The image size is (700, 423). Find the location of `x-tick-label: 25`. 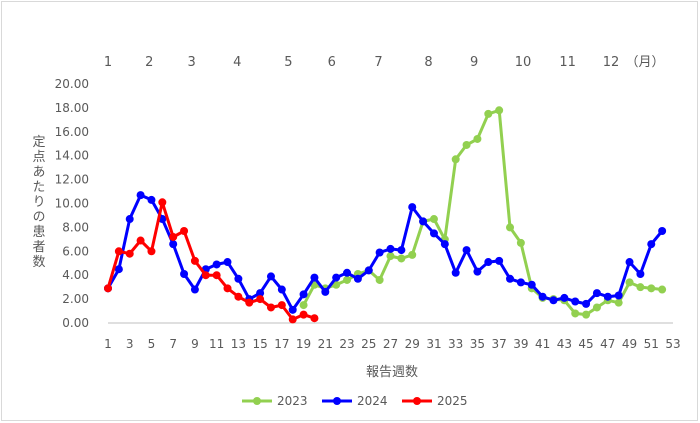

x-tick-label: 25 is located at coordinates (368, 344).